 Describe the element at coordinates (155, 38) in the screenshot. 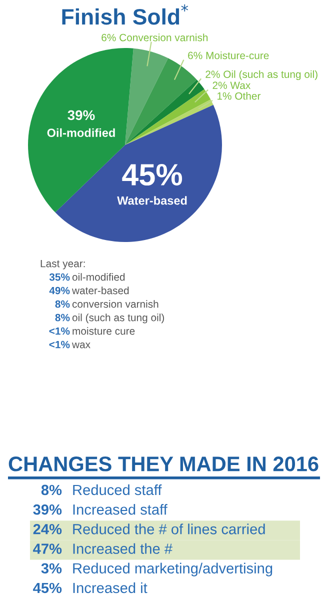

I see `slice-label: 6% Conversion varnish` at that location.